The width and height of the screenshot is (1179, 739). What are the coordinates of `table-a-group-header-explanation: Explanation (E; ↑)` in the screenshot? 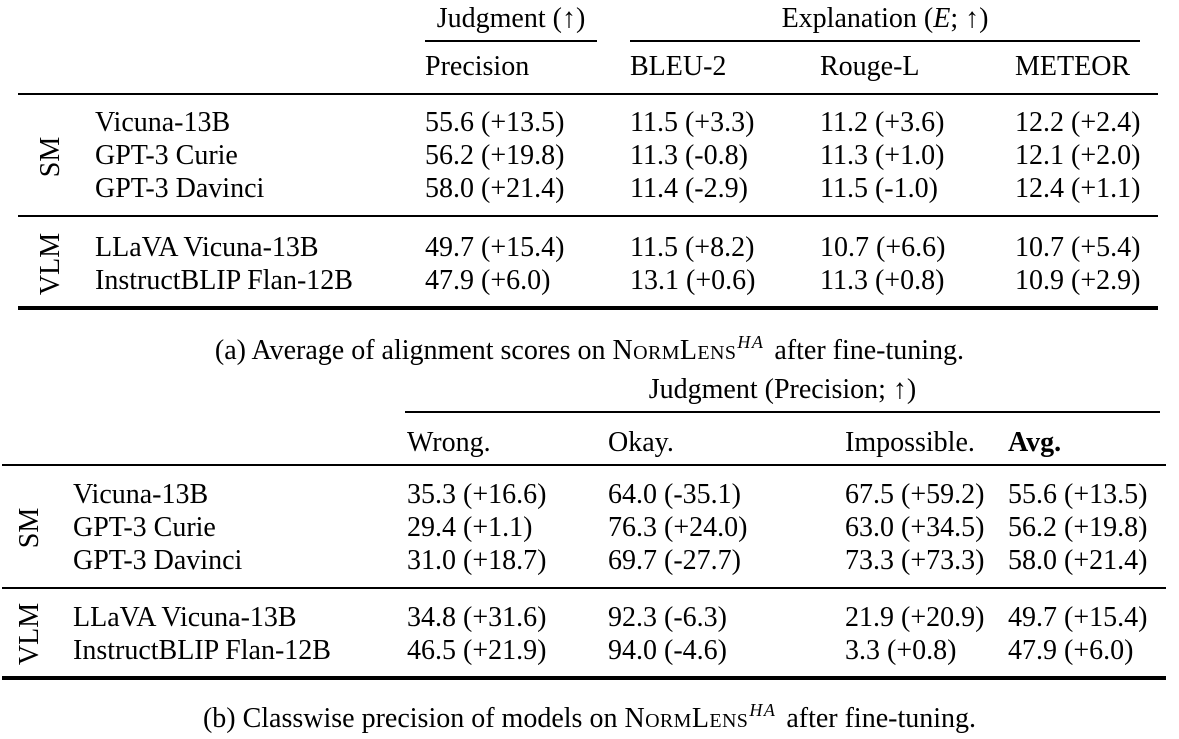 It's located at (885, 18).